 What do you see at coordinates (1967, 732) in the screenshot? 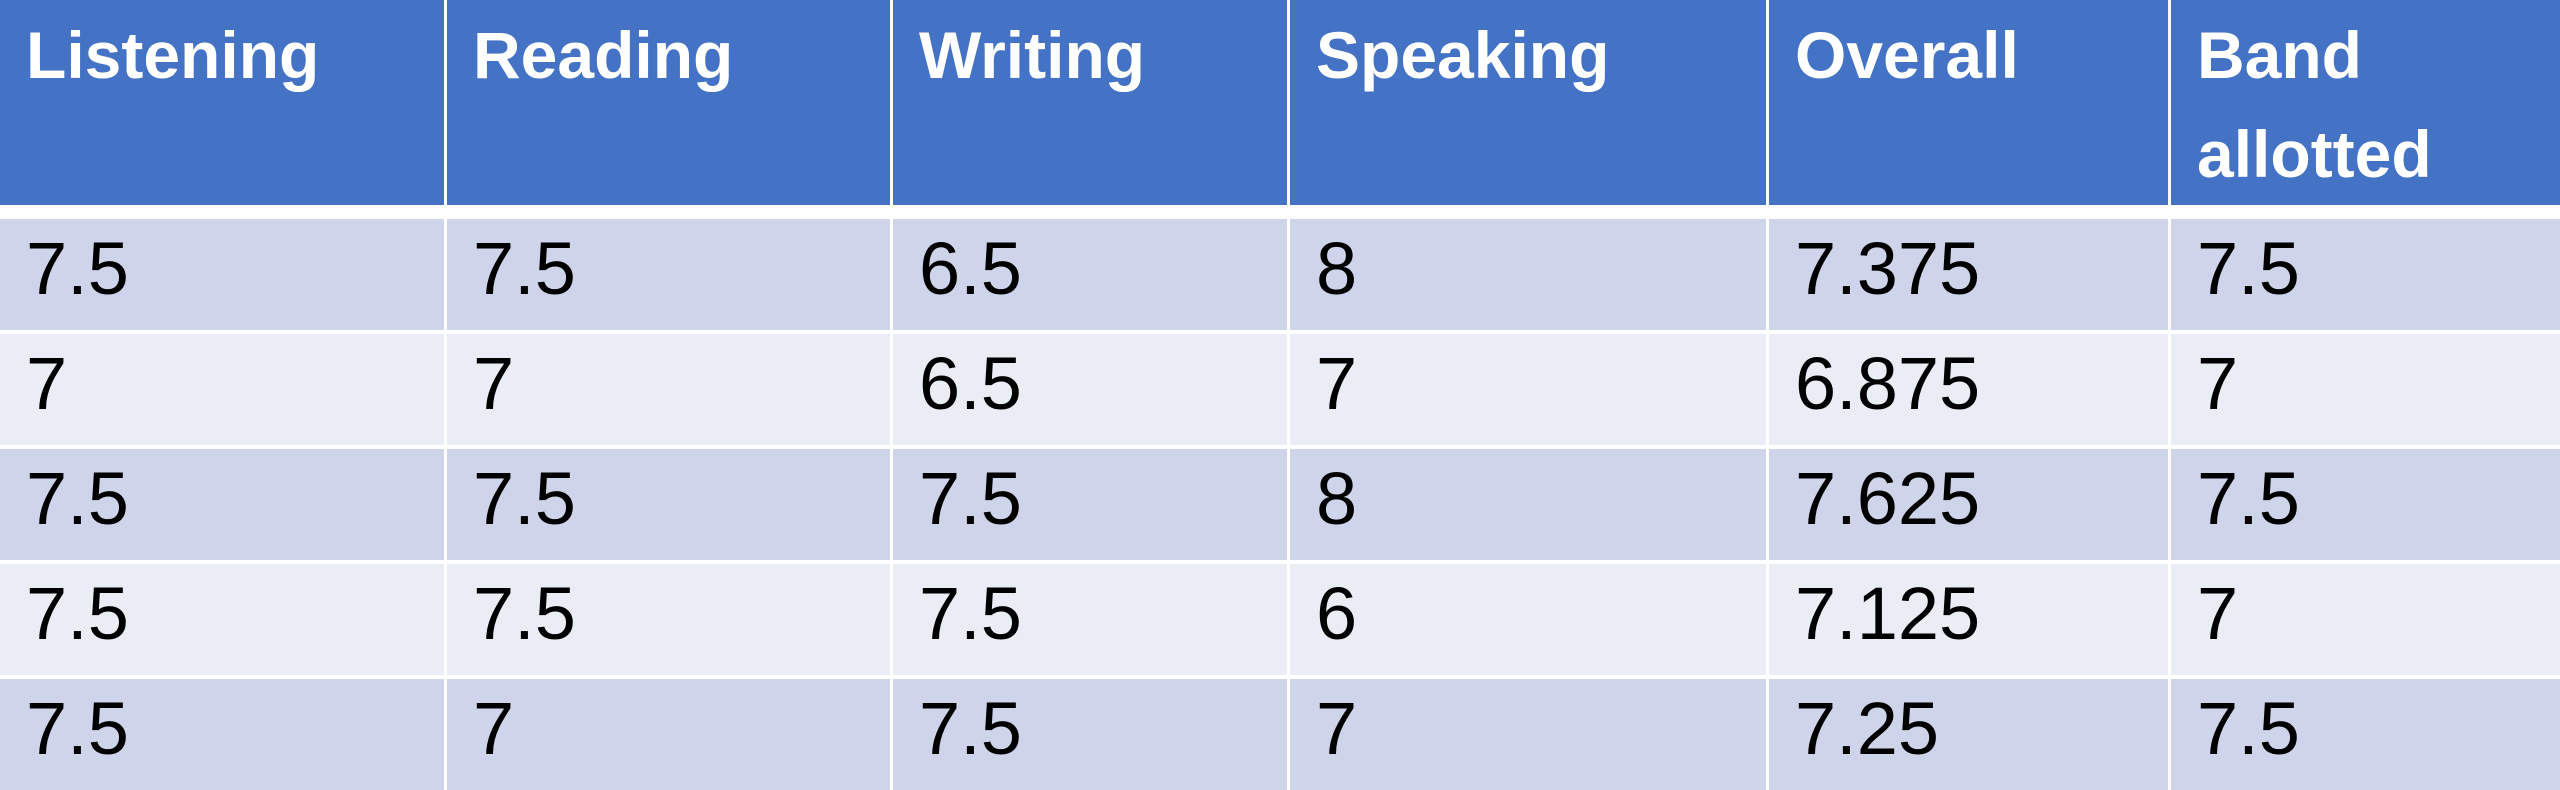
I see `cell-overall: 7.25` at bounding box center [1967, 732].